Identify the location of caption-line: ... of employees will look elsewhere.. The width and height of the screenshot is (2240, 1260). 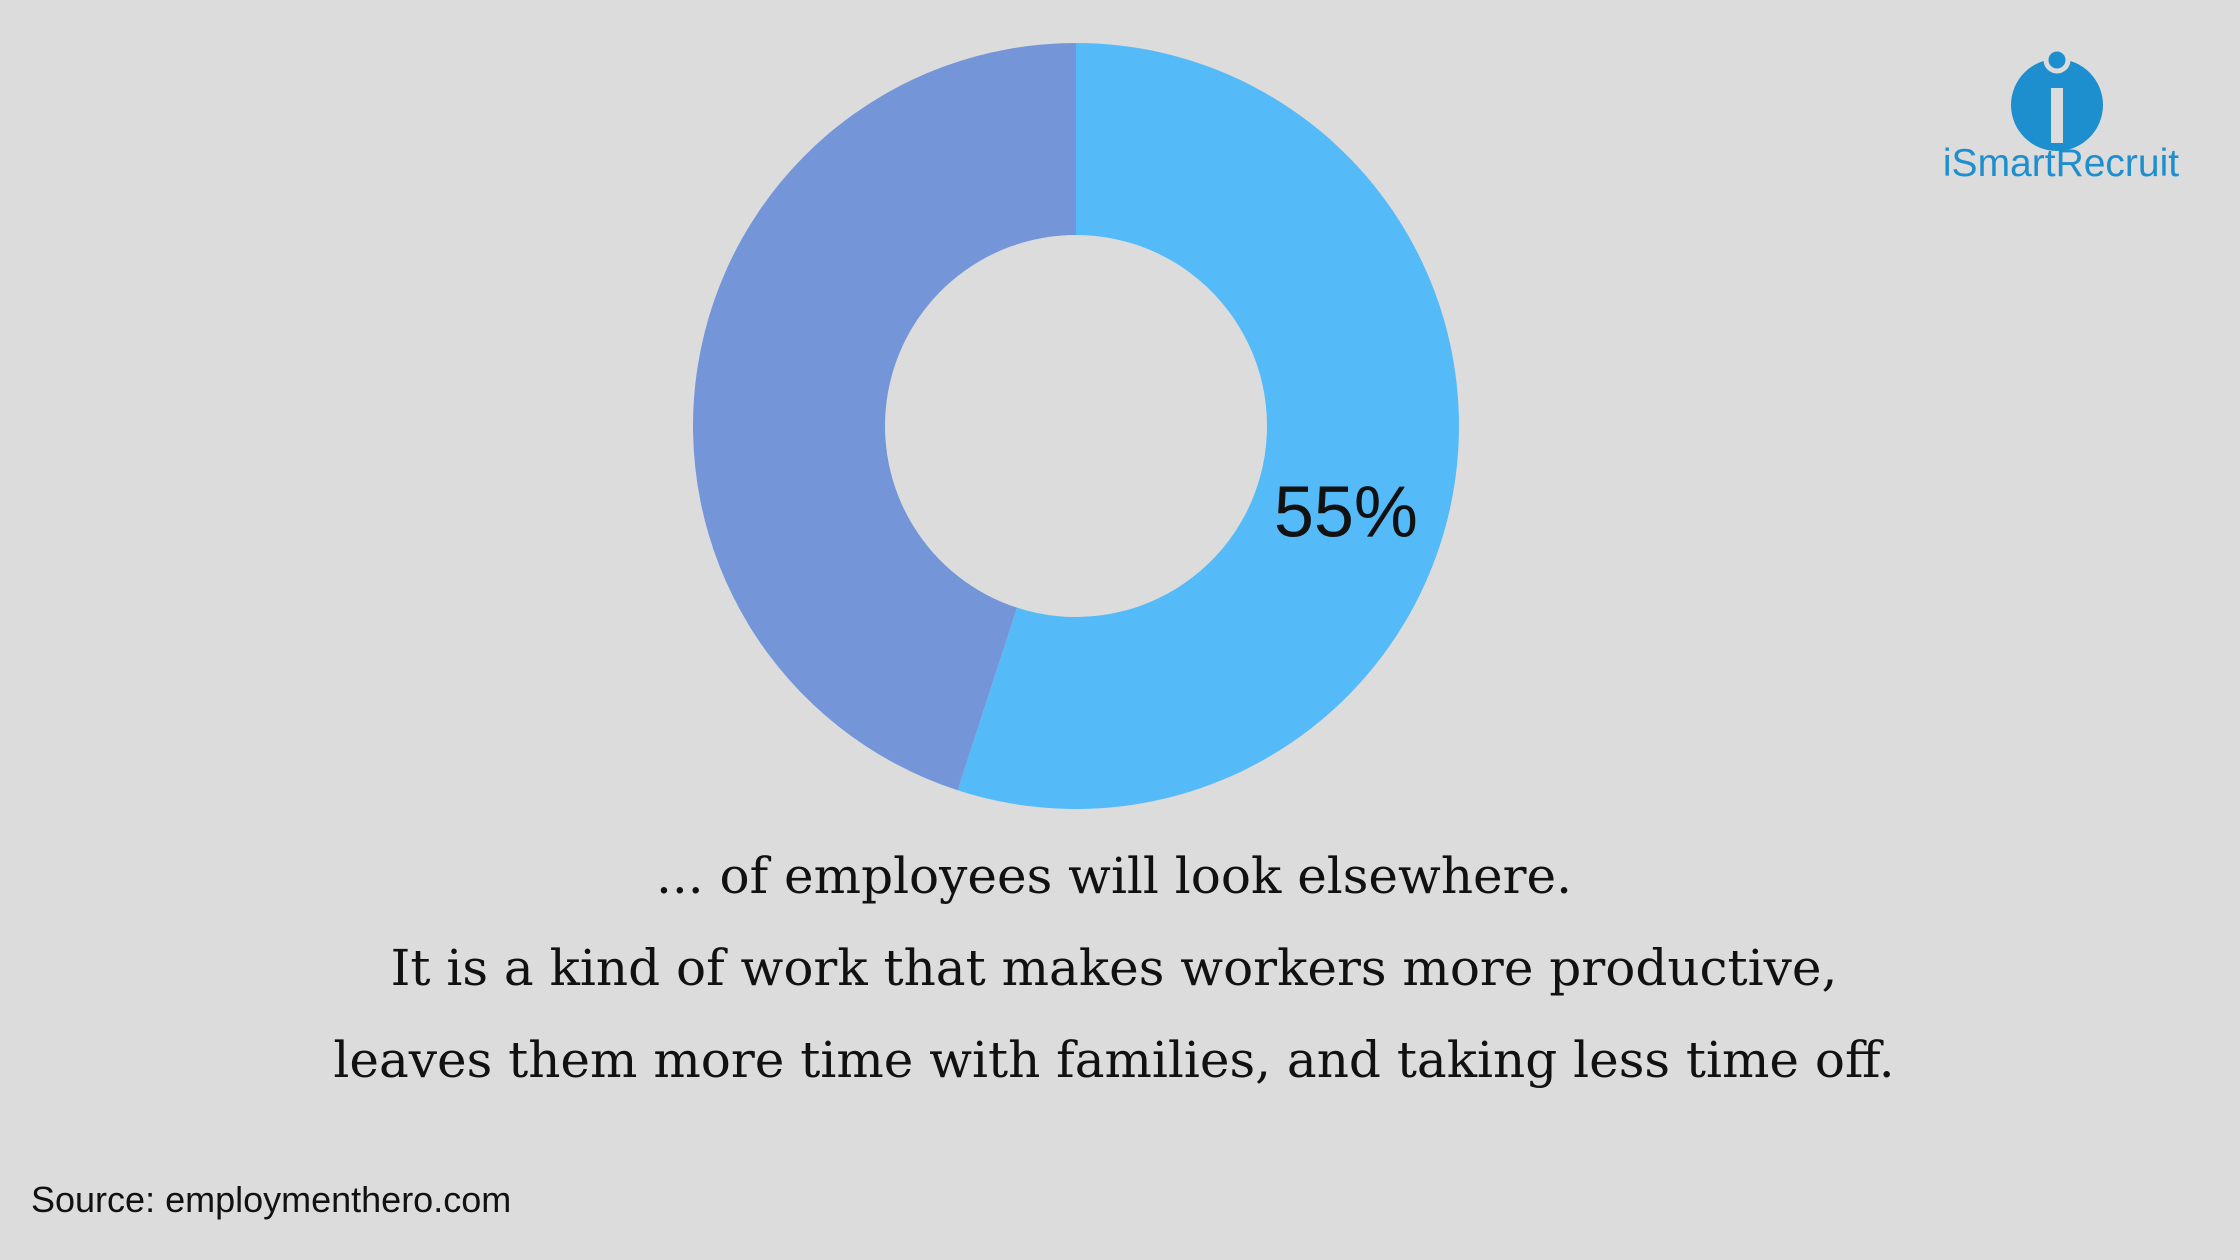
(1114, 876).